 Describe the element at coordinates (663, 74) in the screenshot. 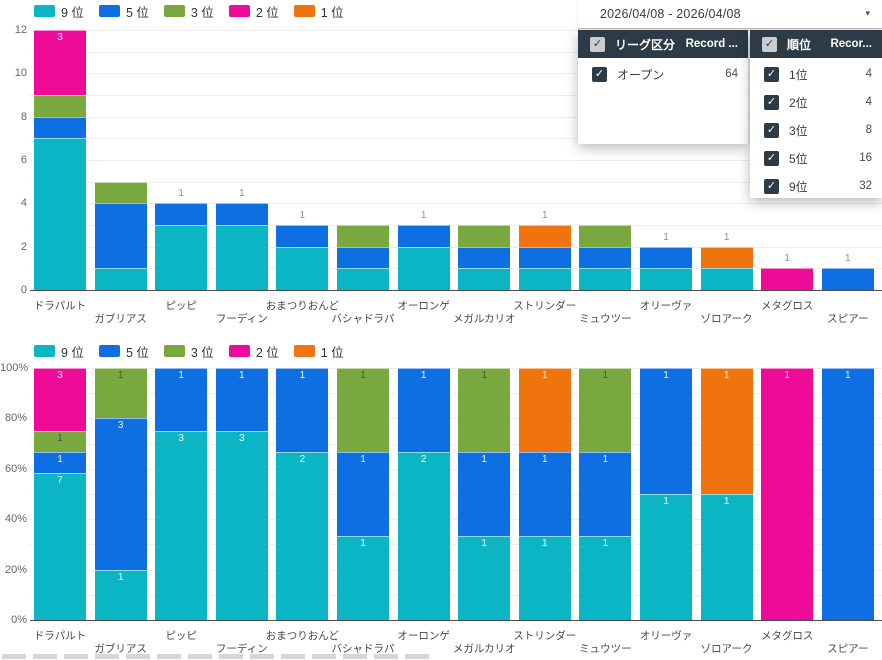

I see `league_panel-row-オープン: ✓ オープン 64` at that location.